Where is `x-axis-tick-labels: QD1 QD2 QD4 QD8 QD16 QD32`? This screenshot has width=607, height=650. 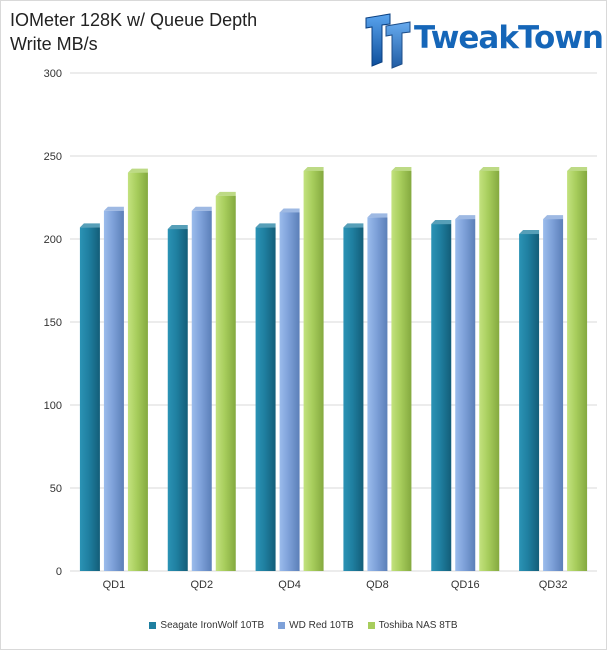 x-axis-tick-labels: QD1 QD2 QD4 QD8 QD16 QD32 is located at coordinates (335, 585).